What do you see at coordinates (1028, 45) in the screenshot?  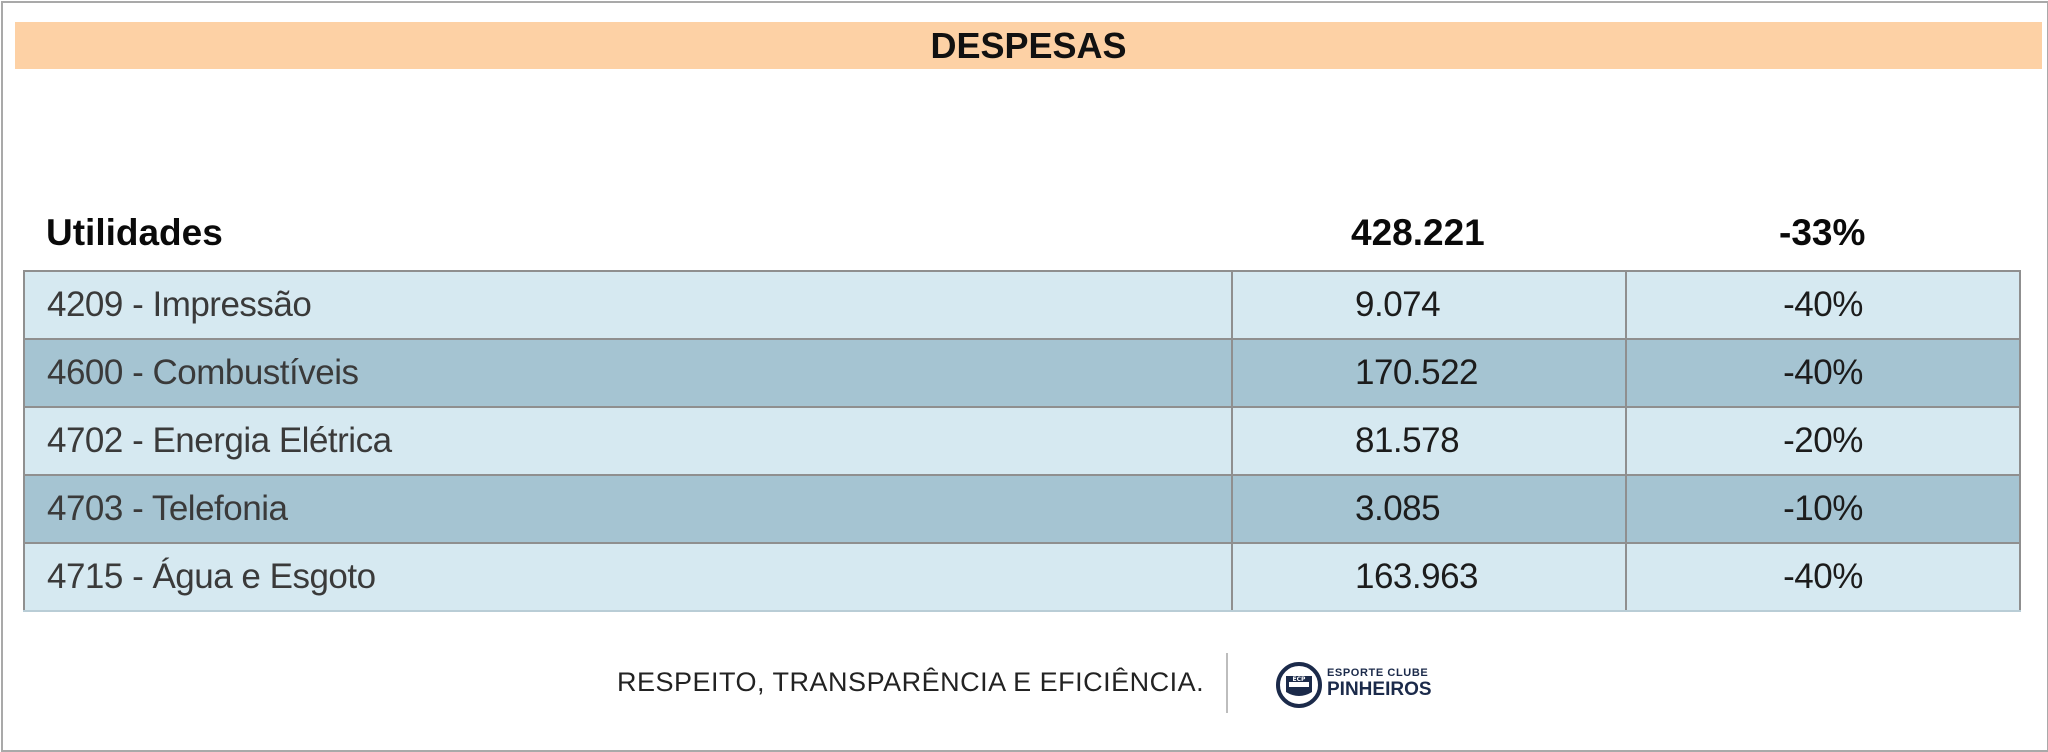 I see `page-title: DESPESAS` at bounding box center [1028, 45].